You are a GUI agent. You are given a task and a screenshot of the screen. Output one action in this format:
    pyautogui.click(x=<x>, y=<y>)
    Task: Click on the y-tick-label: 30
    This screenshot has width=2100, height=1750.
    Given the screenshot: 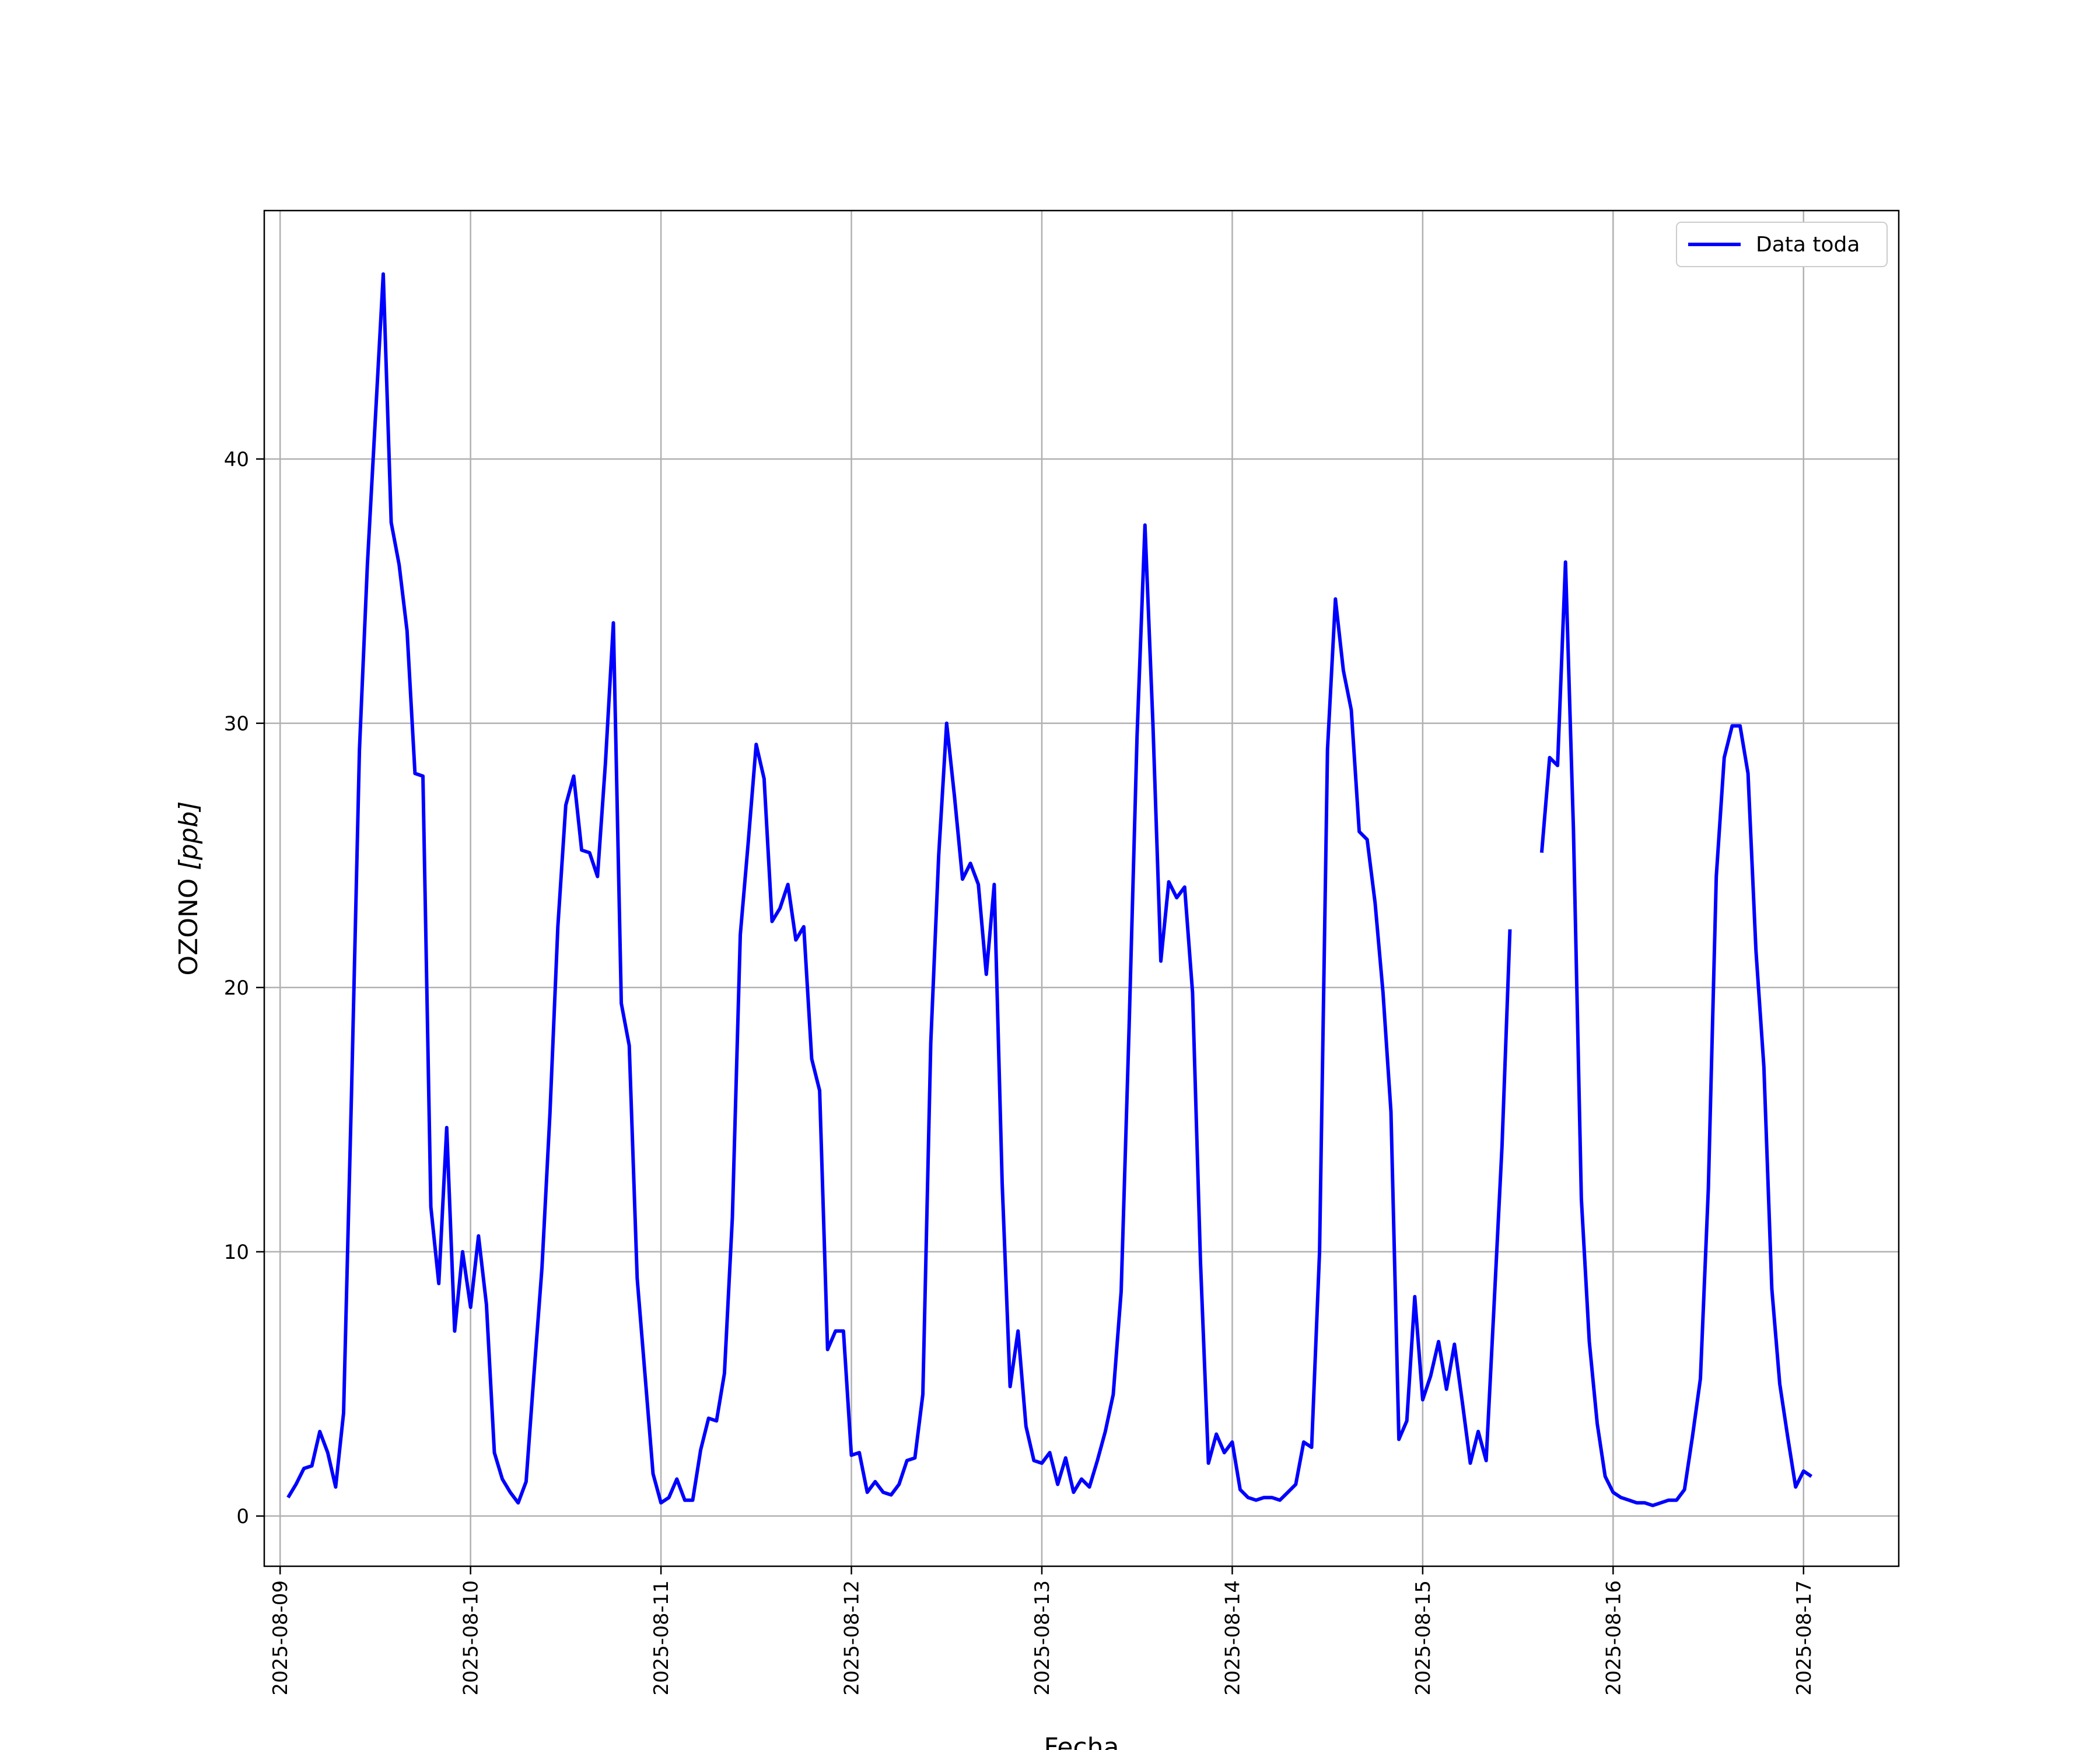 What is the action you would take?
    pyautogui.click(x=236, y=724)
    